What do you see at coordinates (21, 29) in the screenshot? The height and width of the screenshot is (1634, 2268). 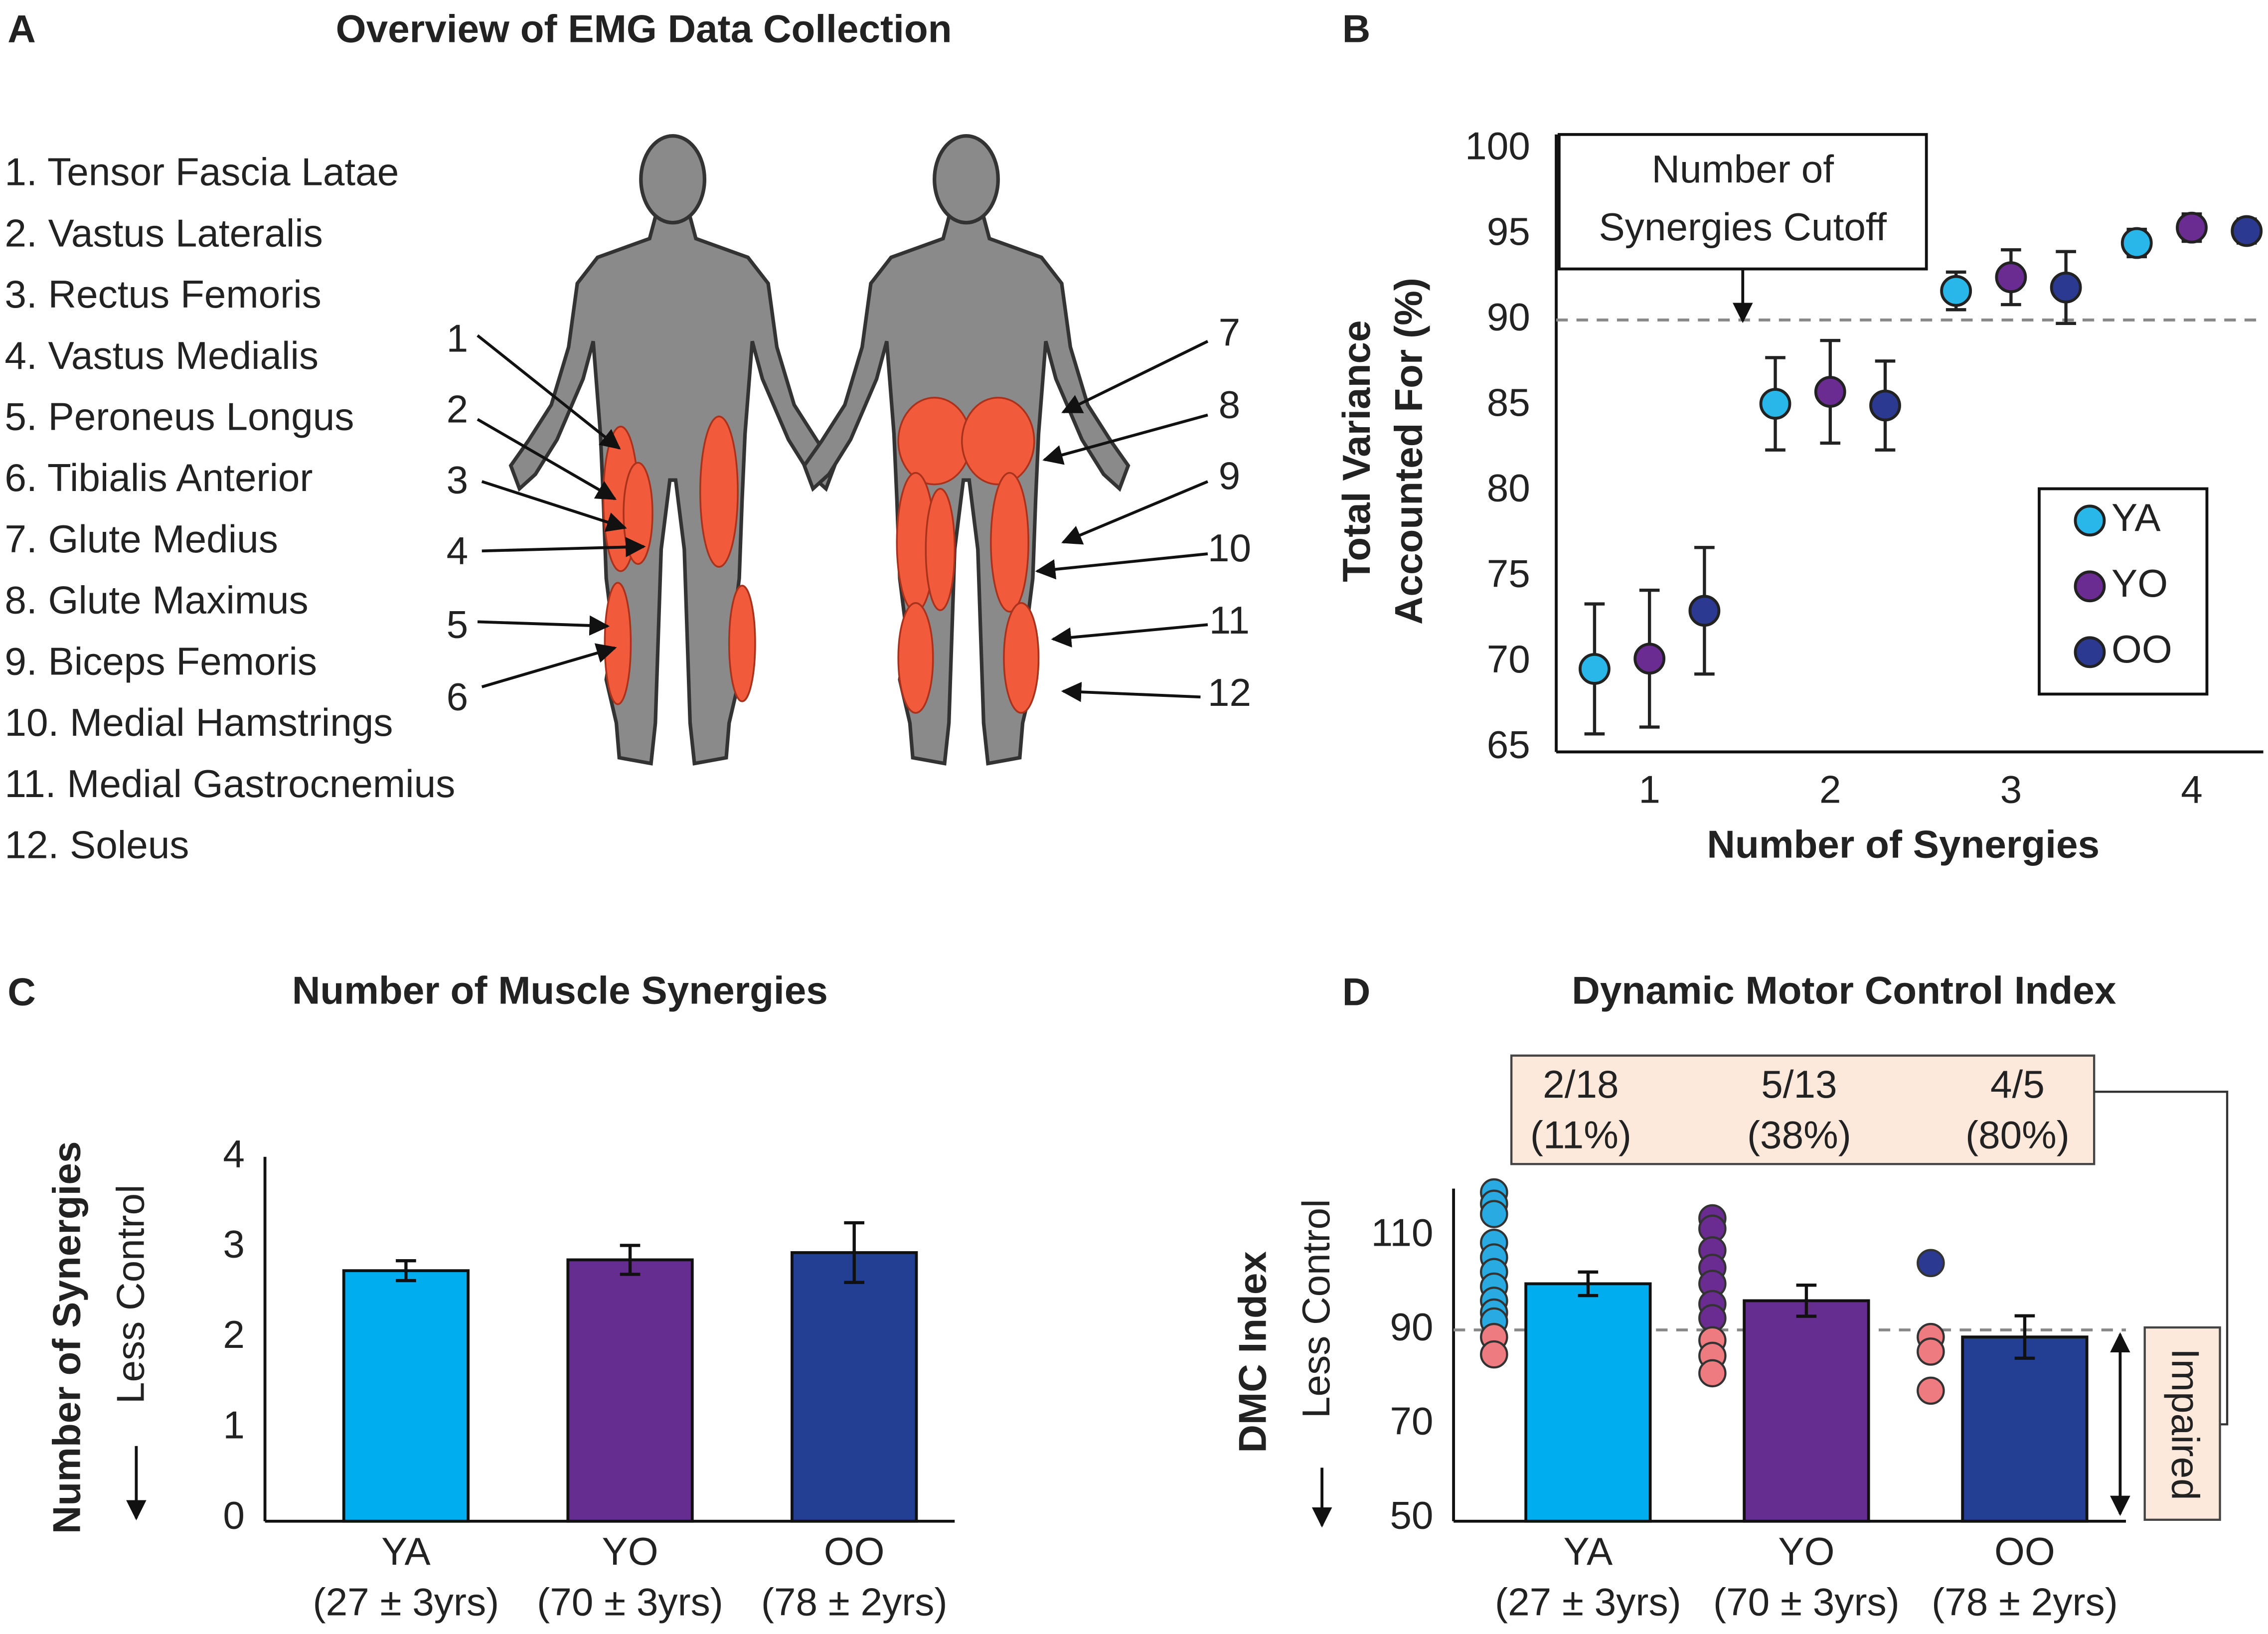 I see `panel-label: A` at bounding box center [21, 29].